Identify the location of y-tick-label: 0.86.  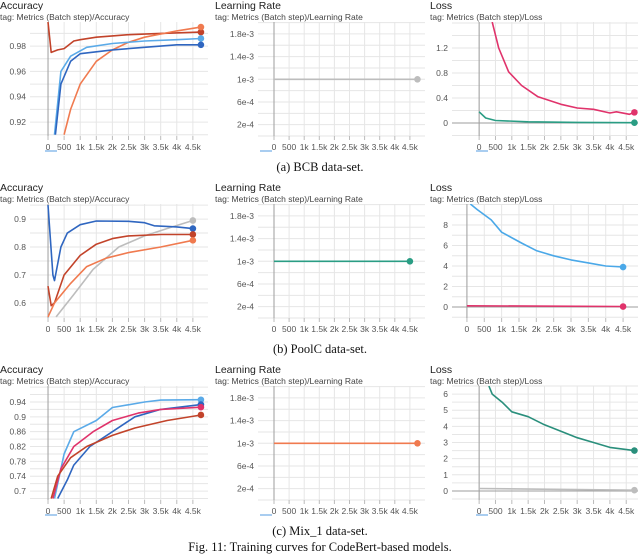
(17, 432).